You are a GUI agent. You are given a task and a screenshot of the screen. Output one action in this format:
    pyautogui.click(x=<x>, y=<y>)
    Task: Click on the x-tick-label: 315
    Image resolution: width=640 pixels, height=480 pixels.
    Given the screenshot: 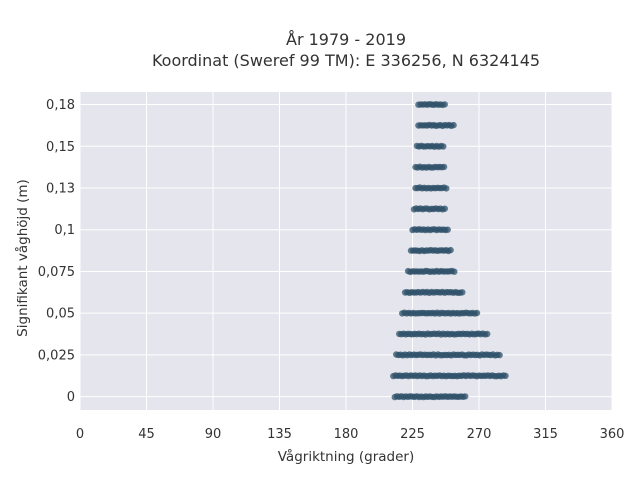 What is the action you would take?
    pyautogui.click(x=545, y=434)
    